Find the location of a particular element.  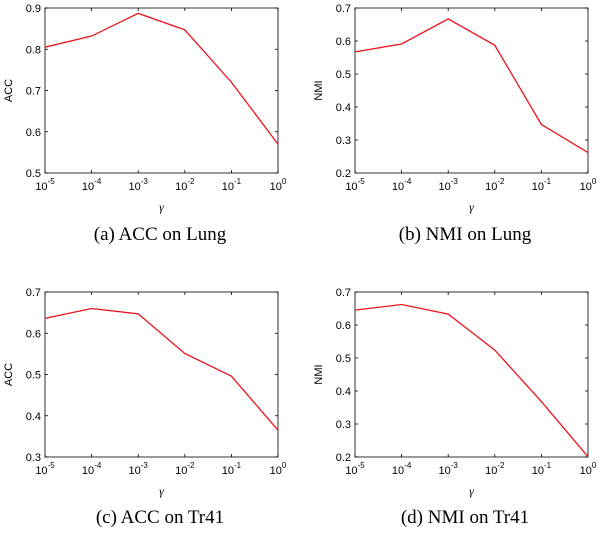

y-tick-label: 0.9 is located at coordinates (33, 9).